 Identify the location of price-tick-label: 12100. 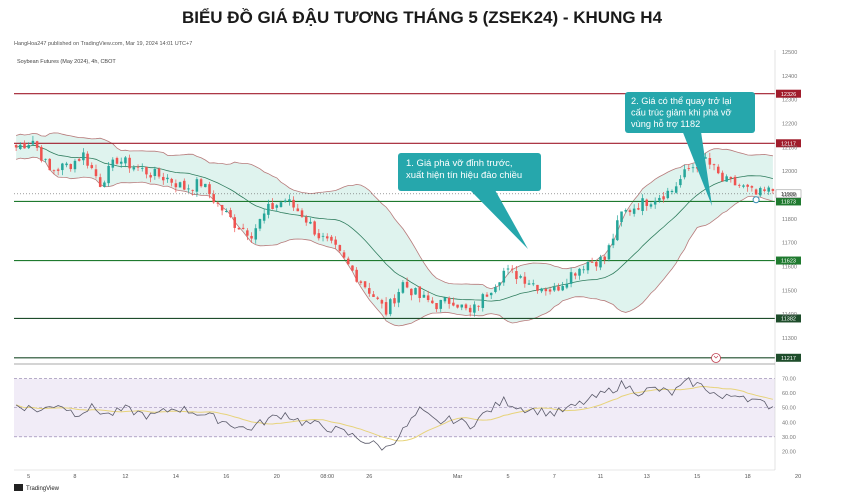
(789, 148).